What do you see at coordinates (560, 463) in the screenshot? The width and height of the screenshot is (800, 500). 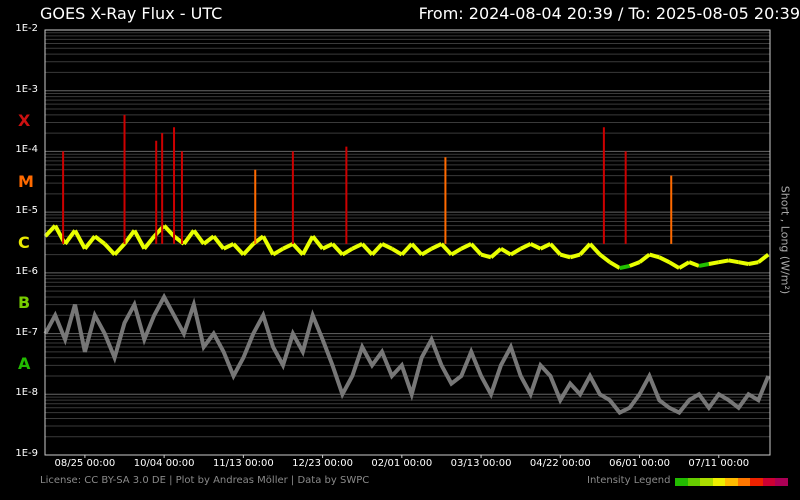 I see `x-tick-label: 04/22 00:00` at bounding box center [560, 463].